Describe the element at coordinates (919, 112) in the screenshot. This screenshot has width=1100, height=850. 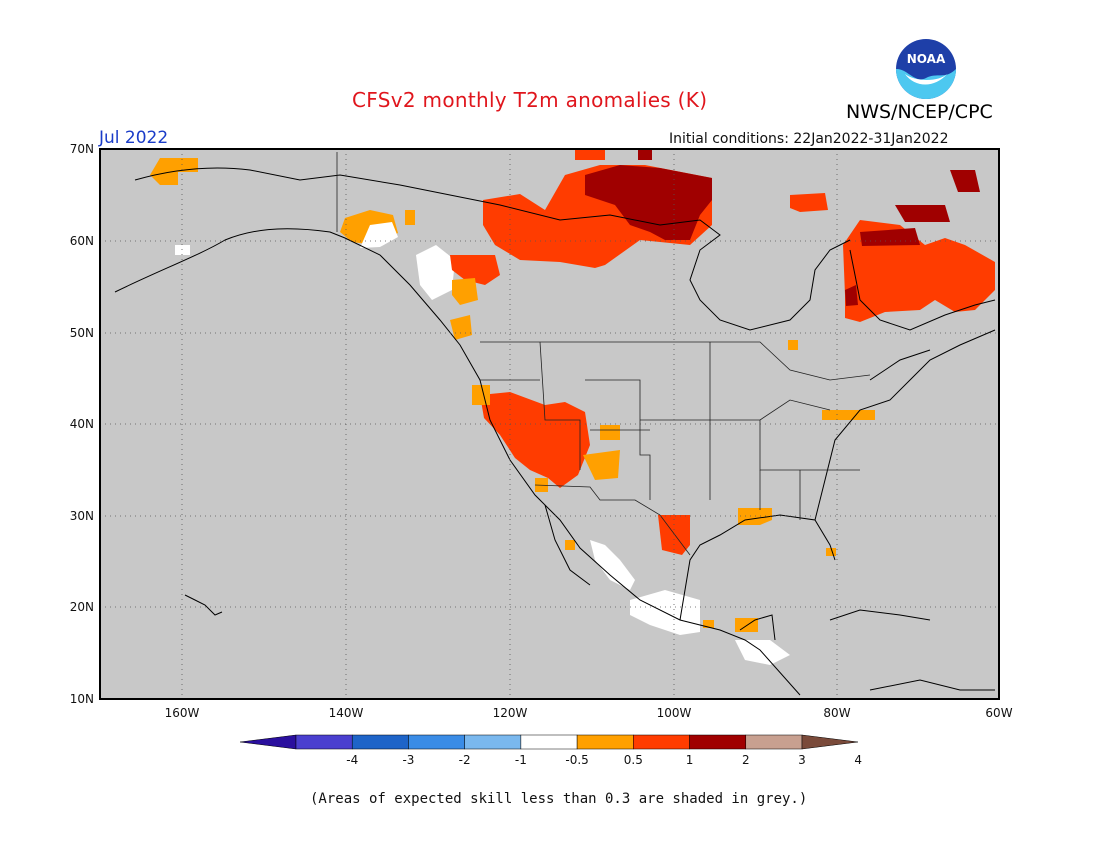
I see `org-label: NWS/NCEP/CPC` at that location.